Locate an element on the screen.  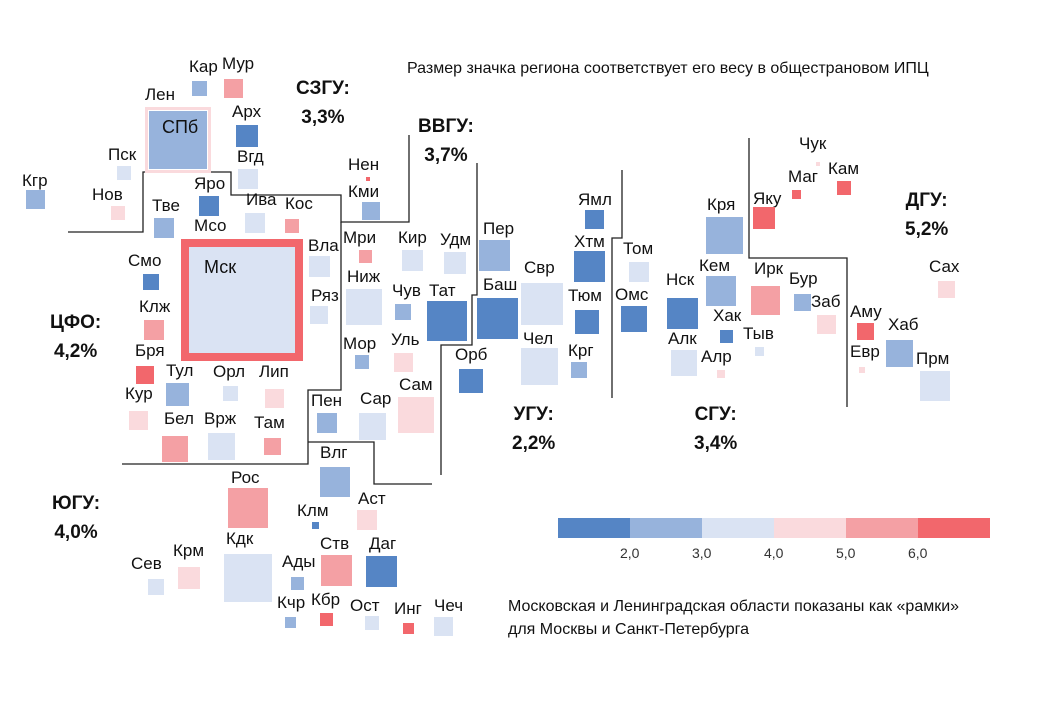
region-label: Тат is located at coordinates (442, 290).